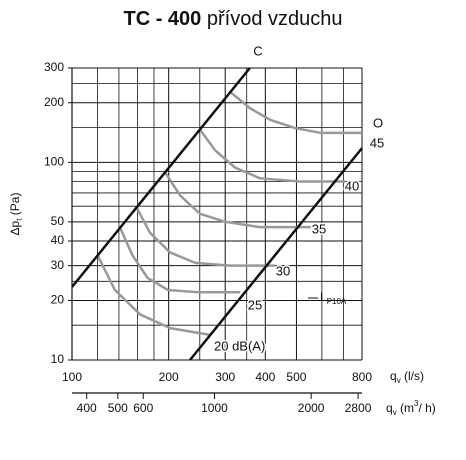 The image size is (466, 460). What do you see at coordinates (271, 19) in the screenshot?
I see `title-rest: přívod vzduchu` at bounding box center [271, 19].